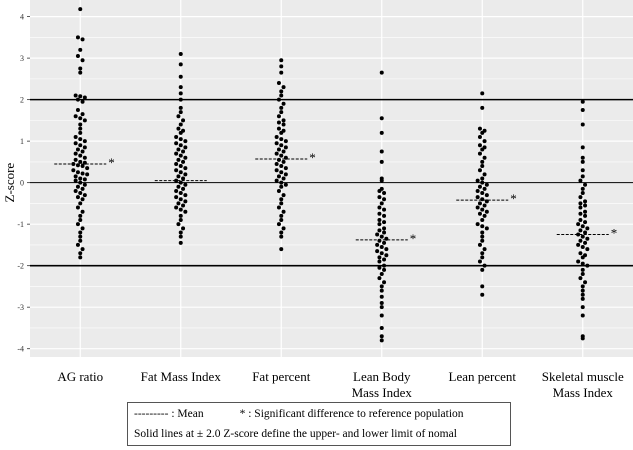 This screenshot has width=633, height=450. What do you see at coordinates (583, 392) in the screenshot?
I see `x-category-label: Mass Index` at bounding box center [583, 392].